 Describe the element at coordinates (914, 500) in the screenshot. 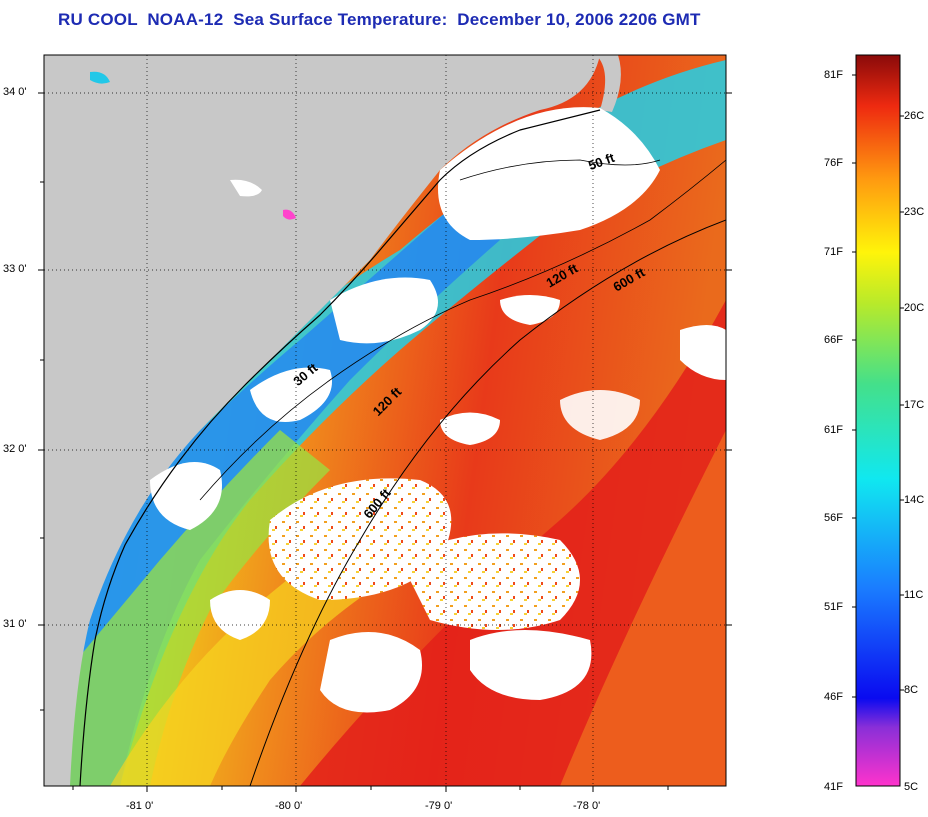

I see `colorbar-c-14: 14C` at that location.